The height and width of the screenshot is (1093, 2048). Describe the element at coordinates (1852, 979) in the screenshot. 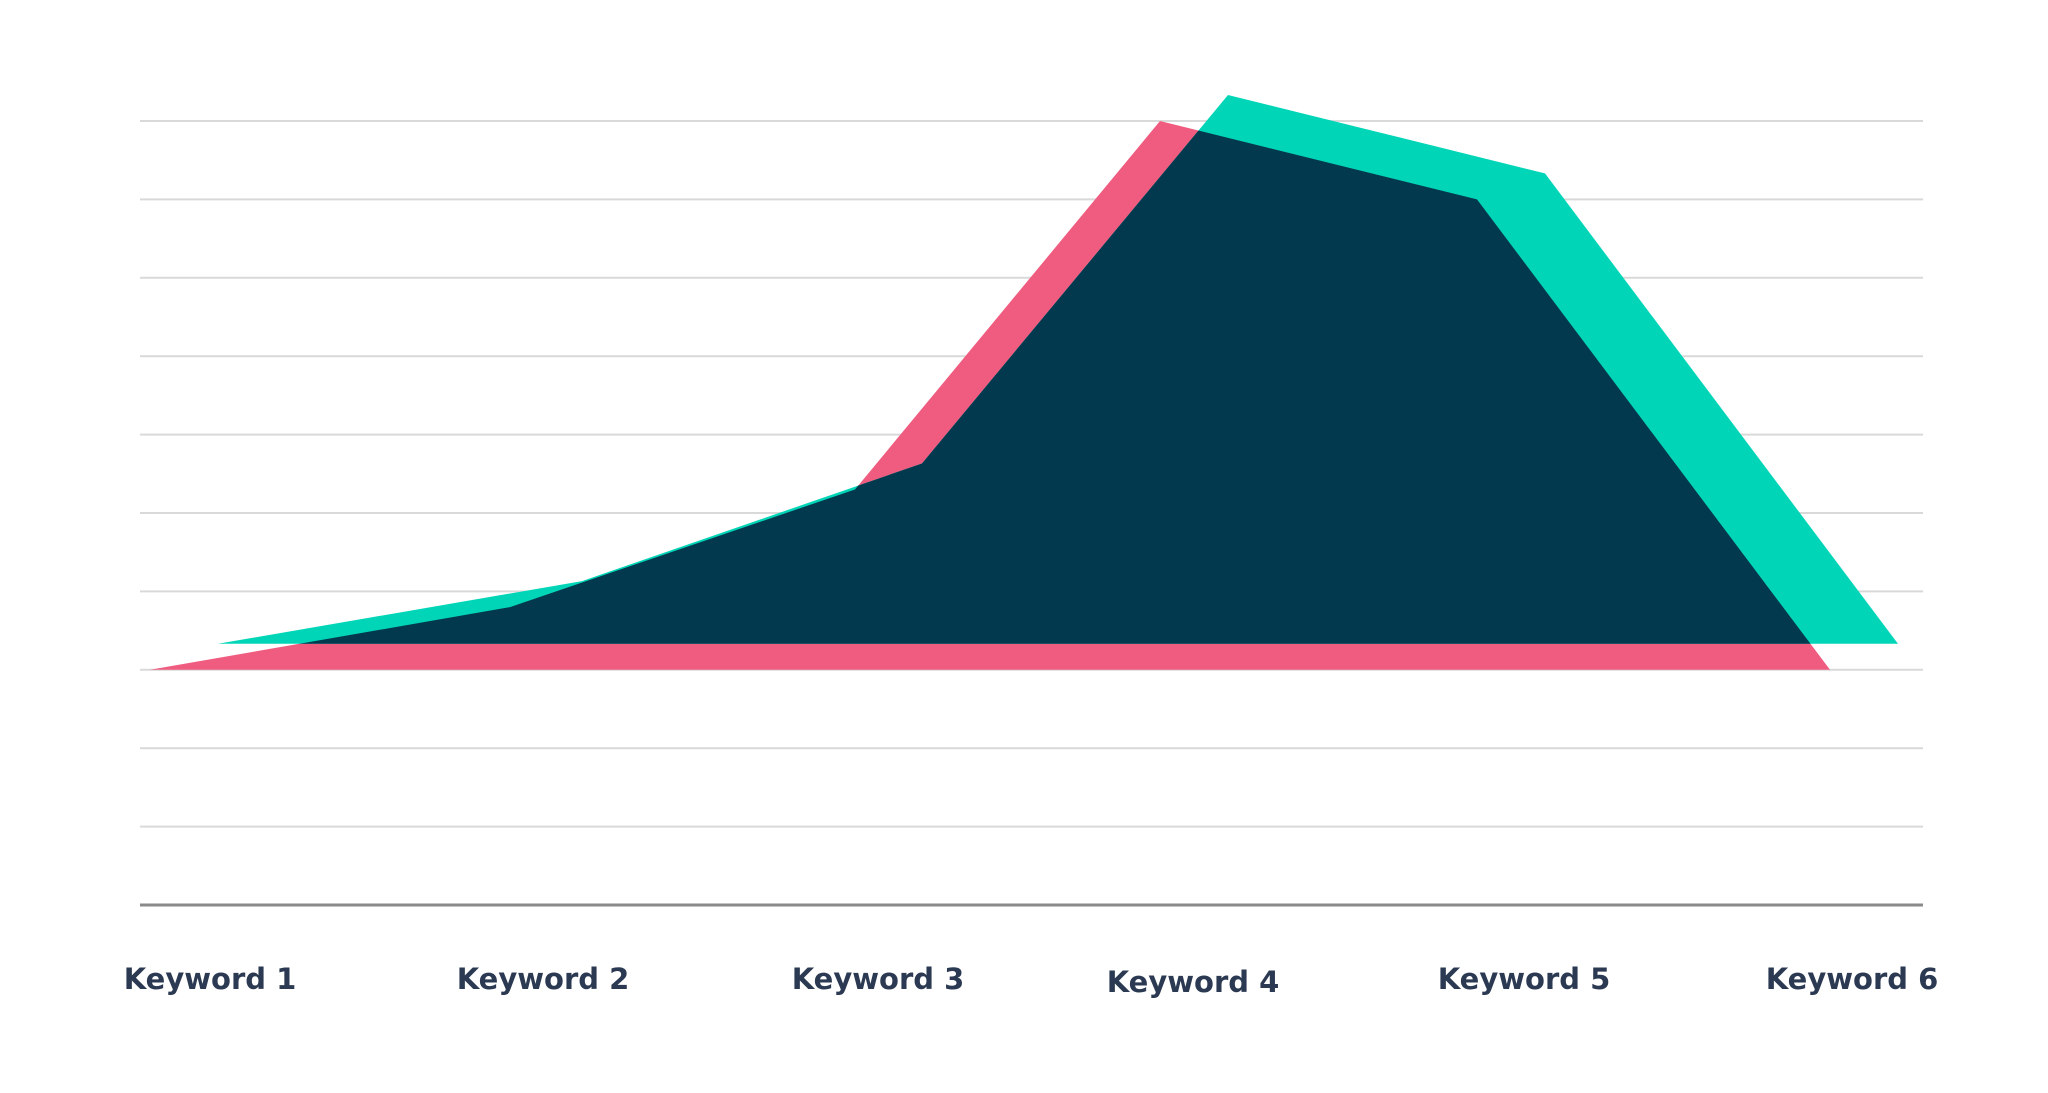

I see `x-tick-label-keyword-6: Keyword 6` at that location.